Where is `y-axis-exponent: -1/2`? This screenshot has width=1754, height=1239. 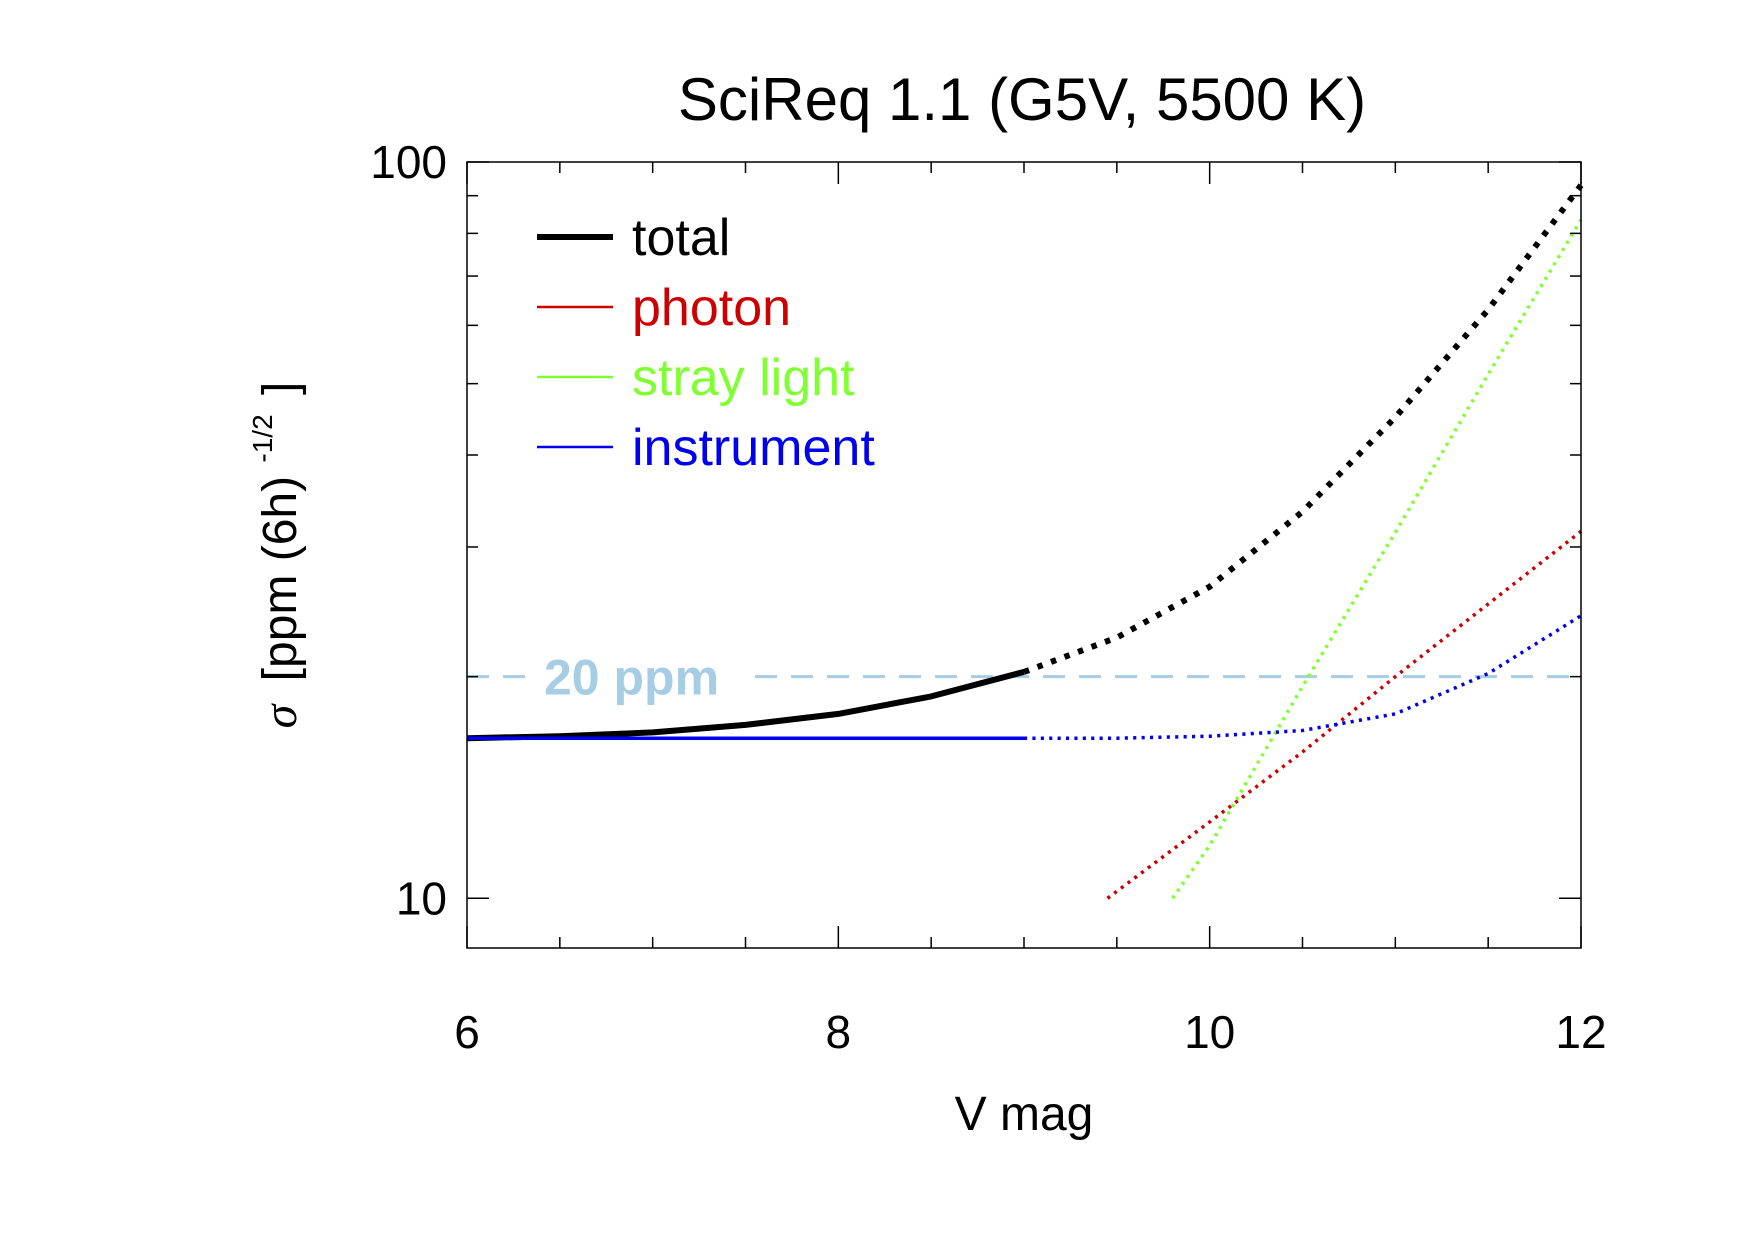 y-axis-exponent: -1/2 is located at coordinates (262, 438).